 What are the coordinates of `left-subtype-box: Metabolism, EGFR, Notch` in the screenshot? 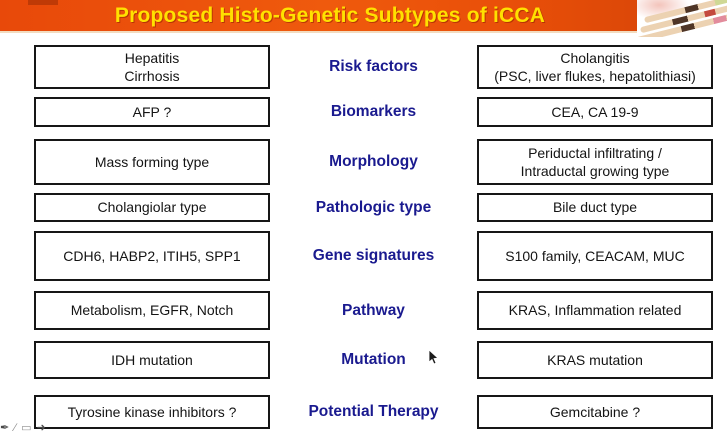 It's located at (152, 310).